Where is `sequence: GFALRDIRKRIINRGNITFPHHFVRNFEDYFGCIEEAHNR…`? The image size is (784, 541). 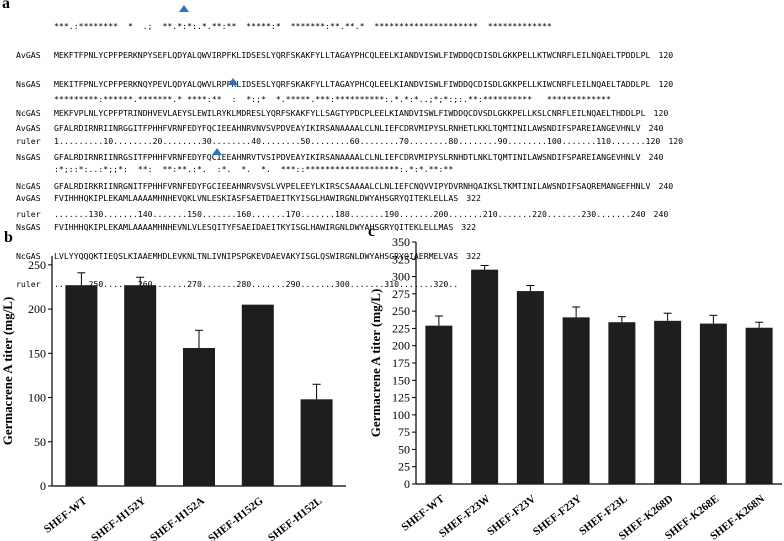 sequence: GFALRDIRKRIINRGNITFPHHFVRNFEDYFGCIEEAHNR… is located at coordinates (352, 185).